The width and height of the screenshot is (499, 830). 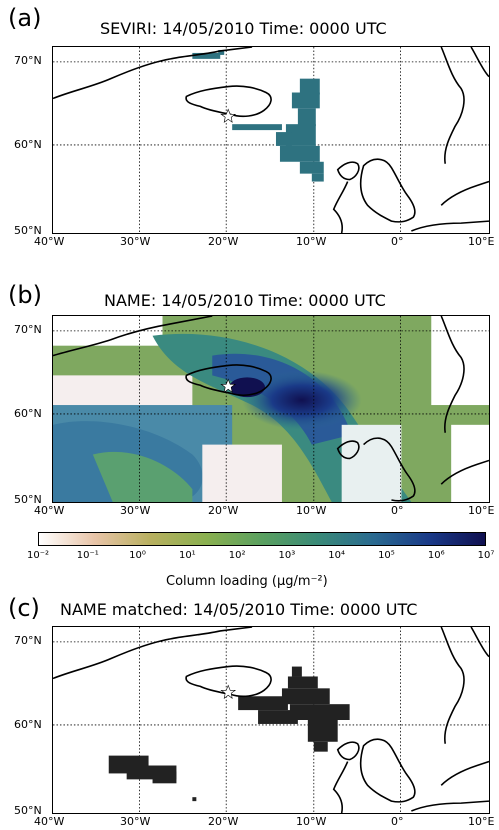 What do you see at coordinates (287, 555) in the screenshot?
I see `colorbar-tick-label: 10³` at bounding box center [287, 555].